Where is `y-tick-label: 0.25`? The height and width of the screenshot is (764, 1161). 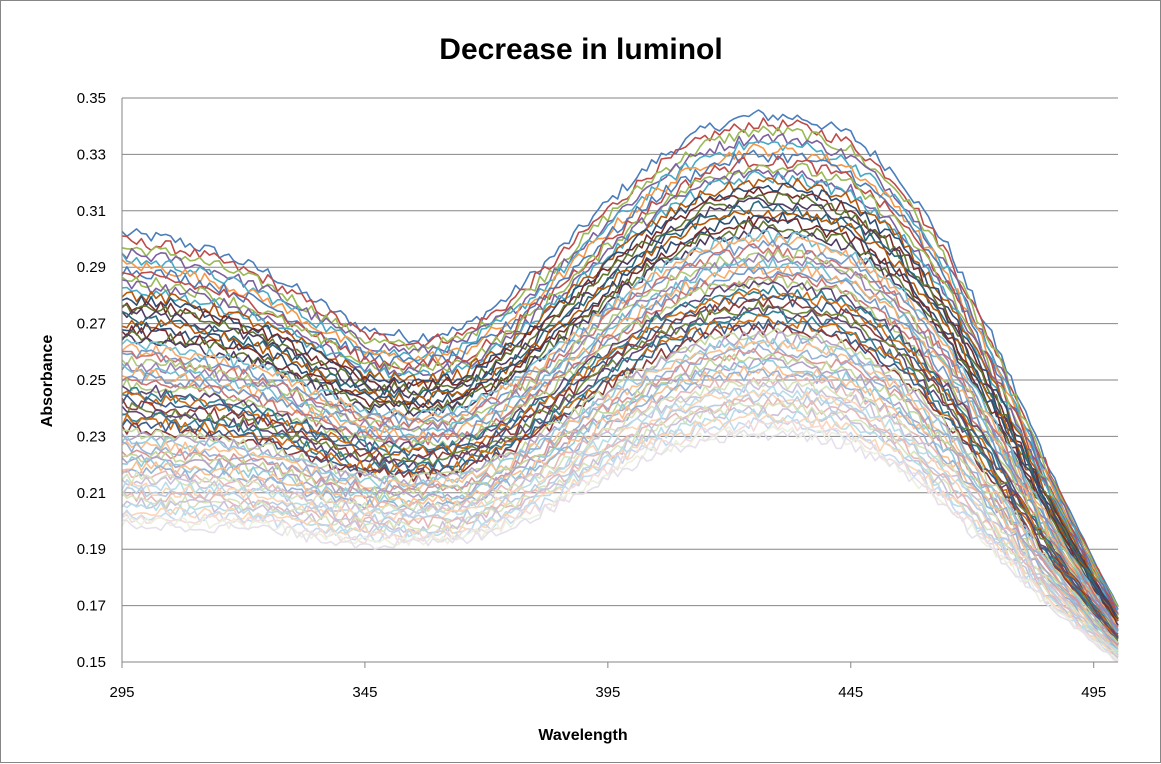 y-tick-label: 0.25 is located at coordinates (91, 380).